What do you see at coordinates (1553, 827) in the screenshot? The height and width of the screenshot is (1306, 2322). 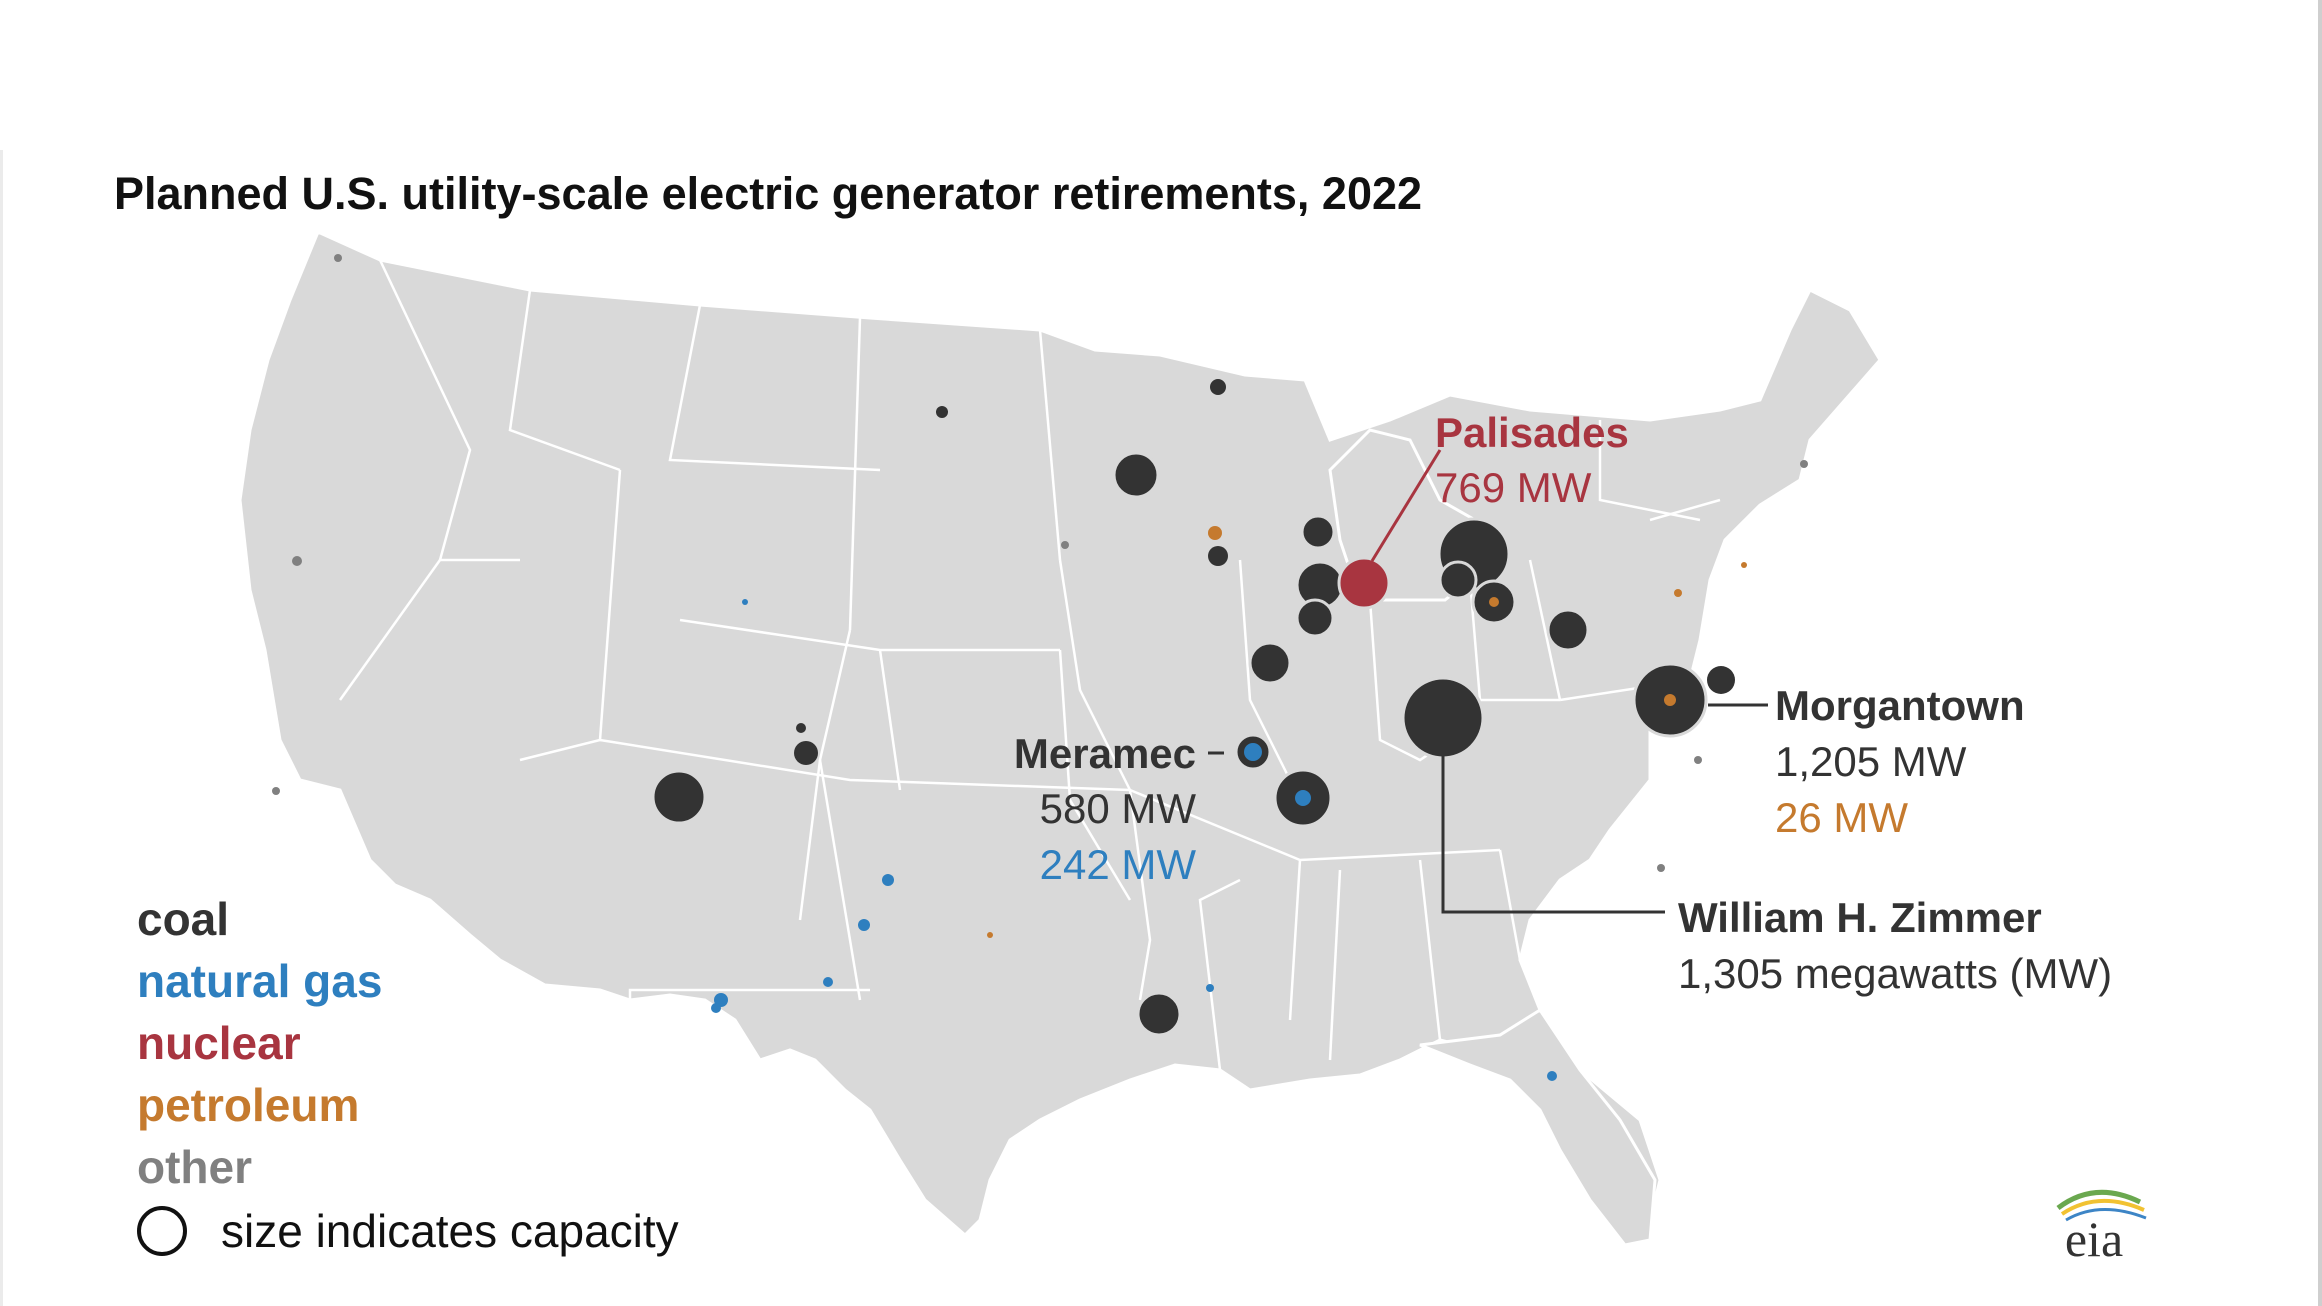 I see `leader-zimmer` at bounding box center [1553, 827].